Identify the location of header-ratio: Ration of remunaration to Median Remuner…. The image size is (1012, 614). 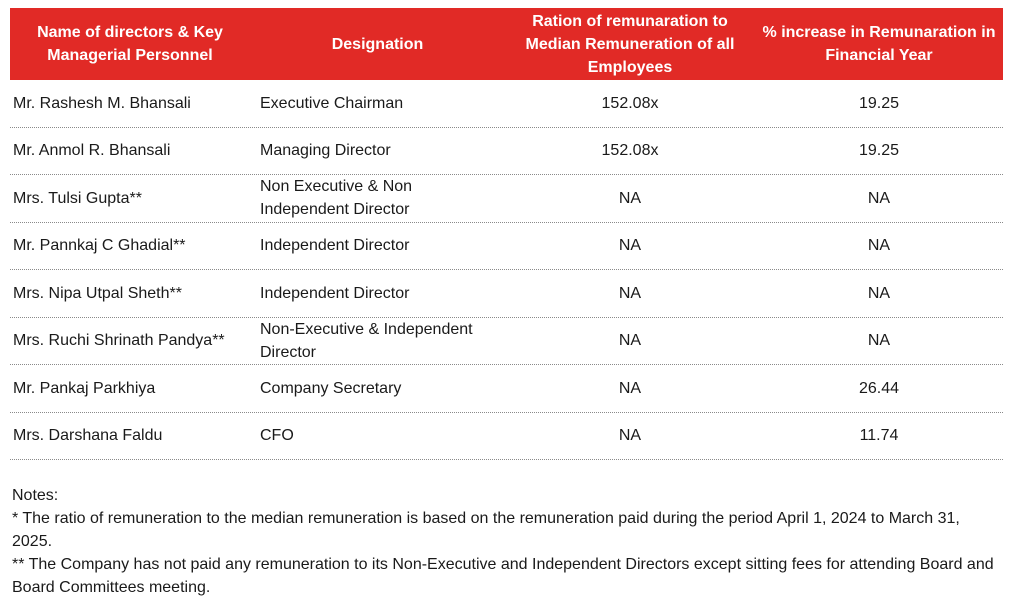
(630, 44).